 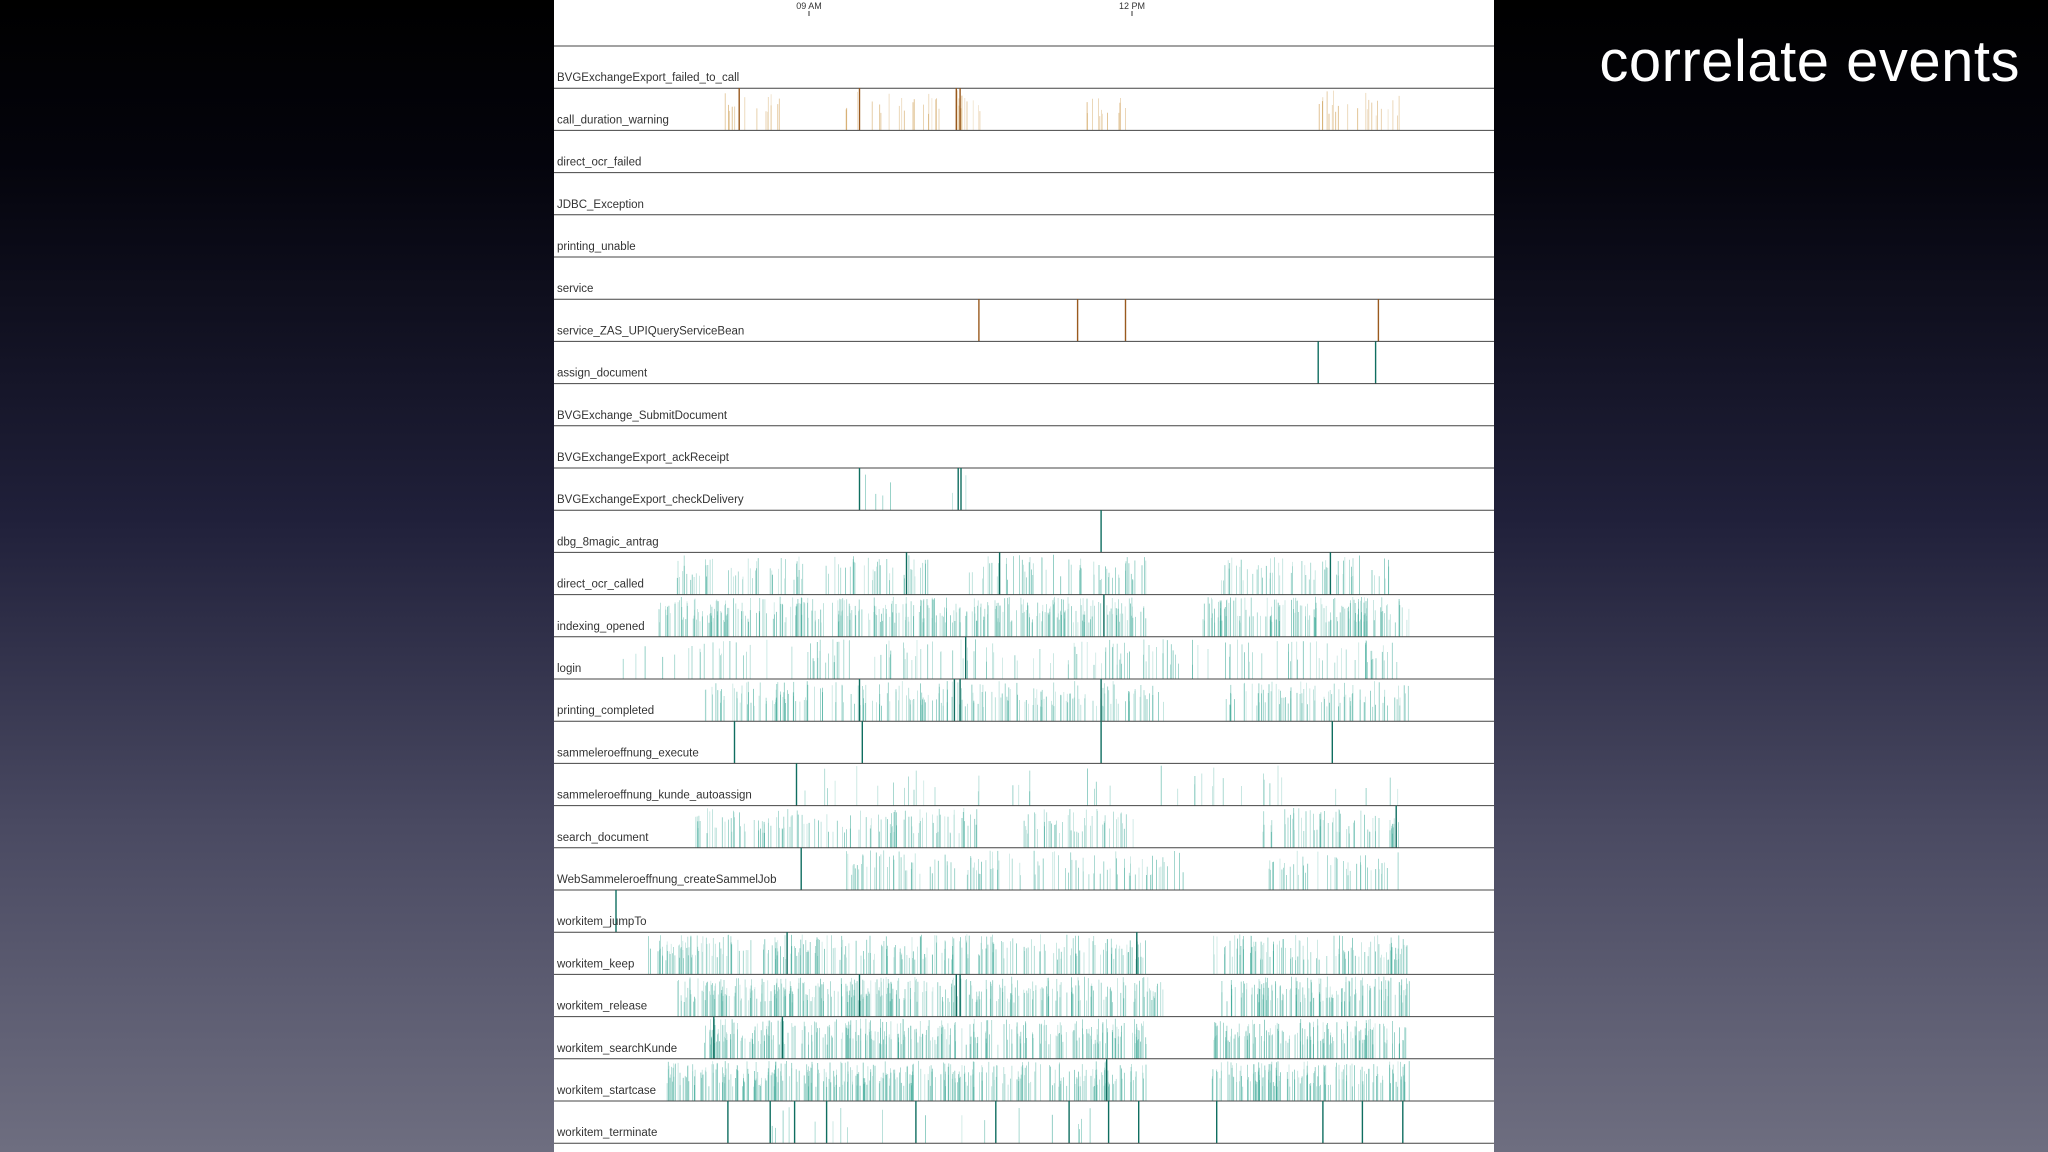 I want to click on event-row: login, so click(x=1024, y=658).